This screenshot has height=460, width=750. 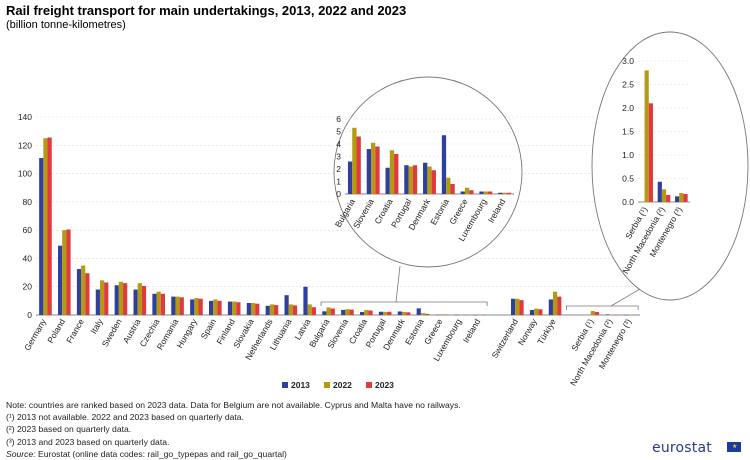 What do you see at coordinates (173, 306) in the screenshot?
I see `bar-romania-2013` at bounding box center [173, 306].